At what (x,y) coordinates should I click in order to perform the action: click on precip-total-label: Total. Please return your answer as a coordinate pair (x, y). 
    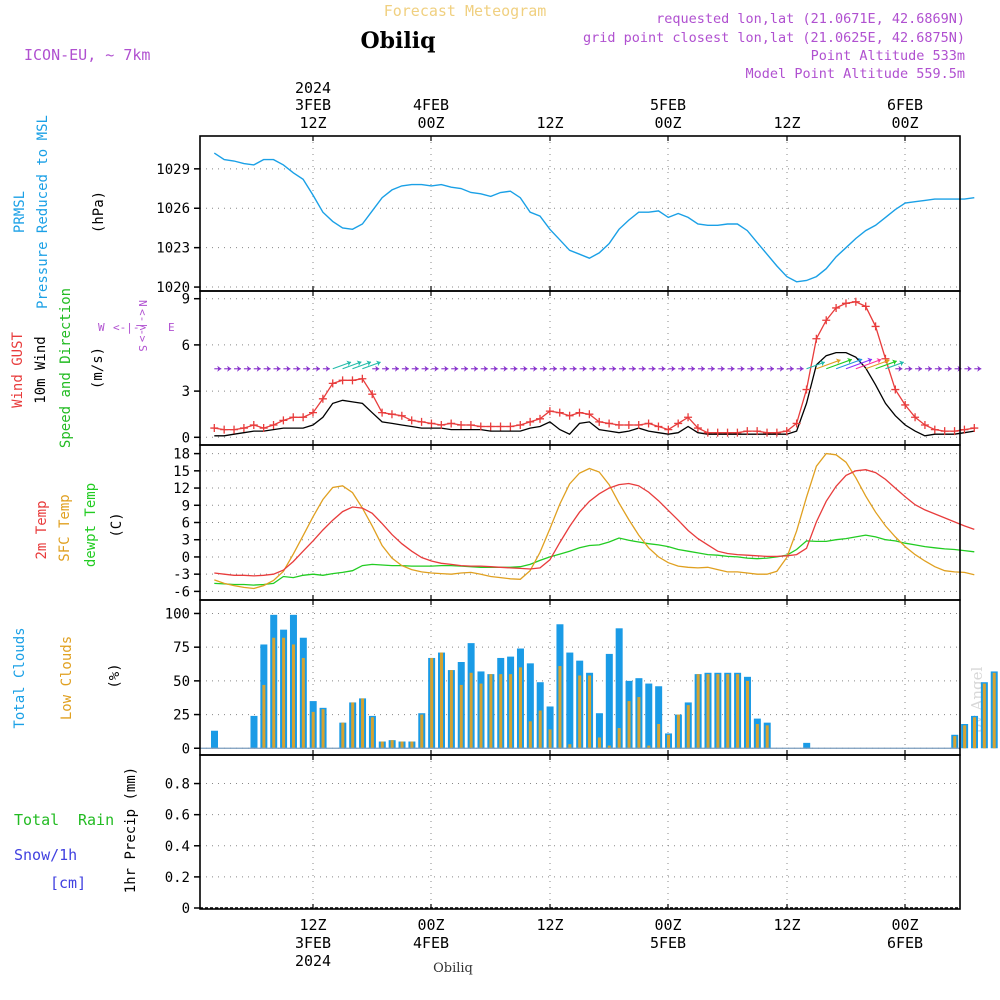
    Looking at the image, I should click on (36, 820).